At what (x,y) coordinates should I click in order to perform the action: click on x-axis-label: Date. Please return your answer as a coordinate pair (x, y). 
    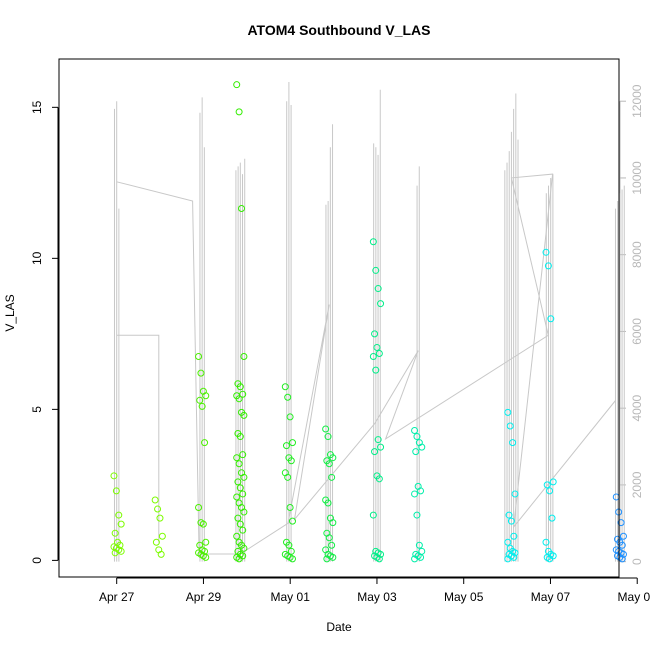
    Looking at the image, I should click on (339, 627).